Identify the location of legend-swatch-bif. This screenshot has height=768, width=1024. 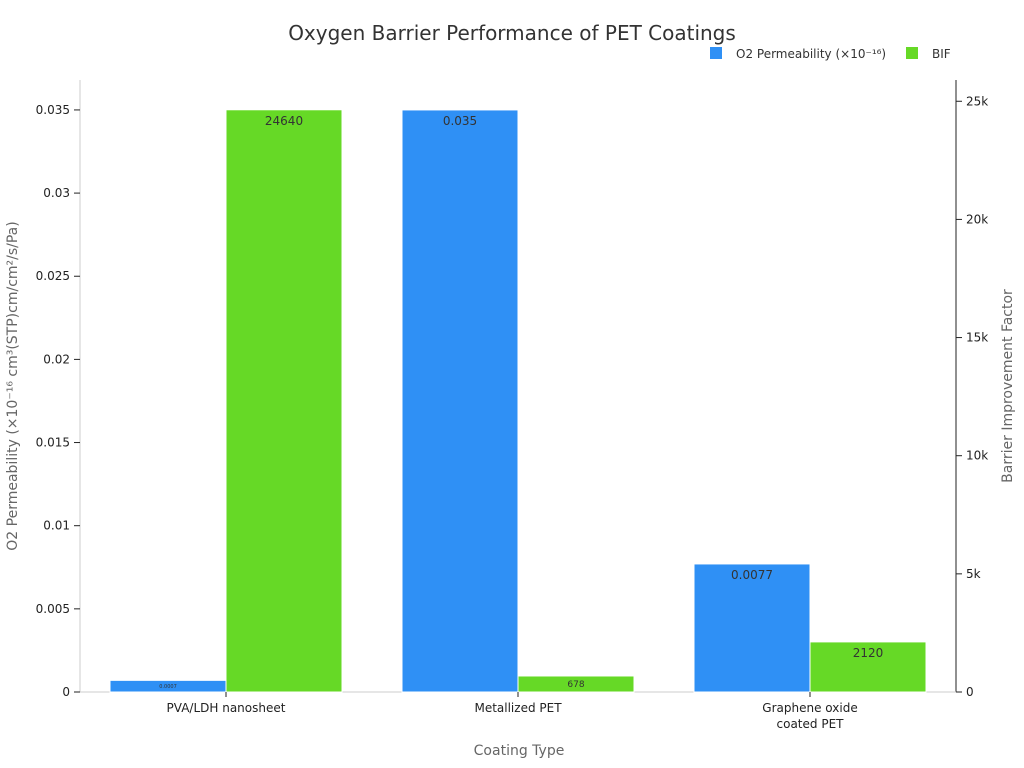
(912, 53).